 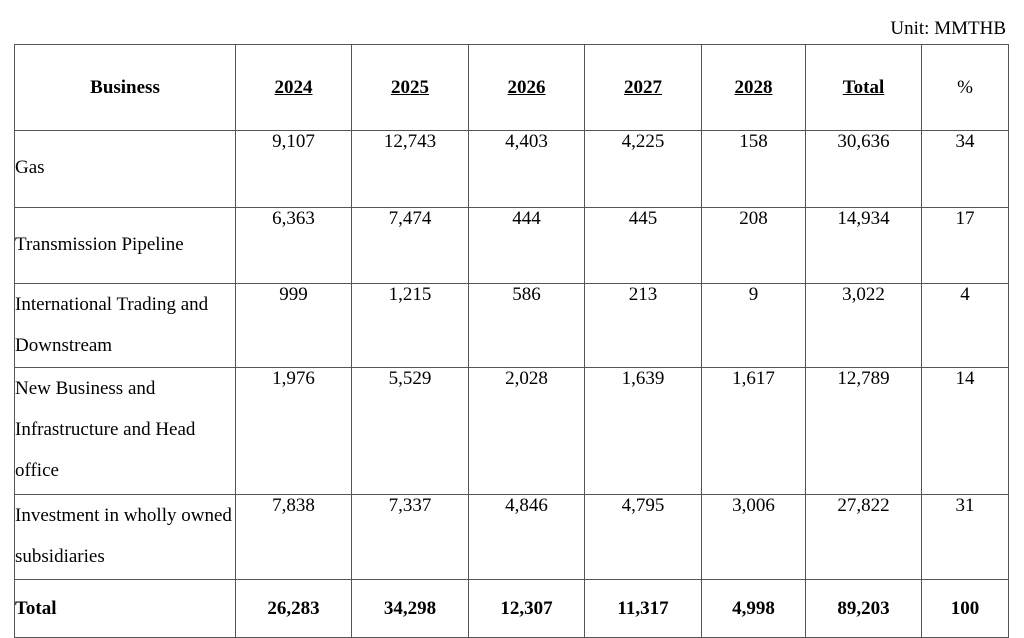 I want to click on total-label: Total, so click(x=125, y=608).